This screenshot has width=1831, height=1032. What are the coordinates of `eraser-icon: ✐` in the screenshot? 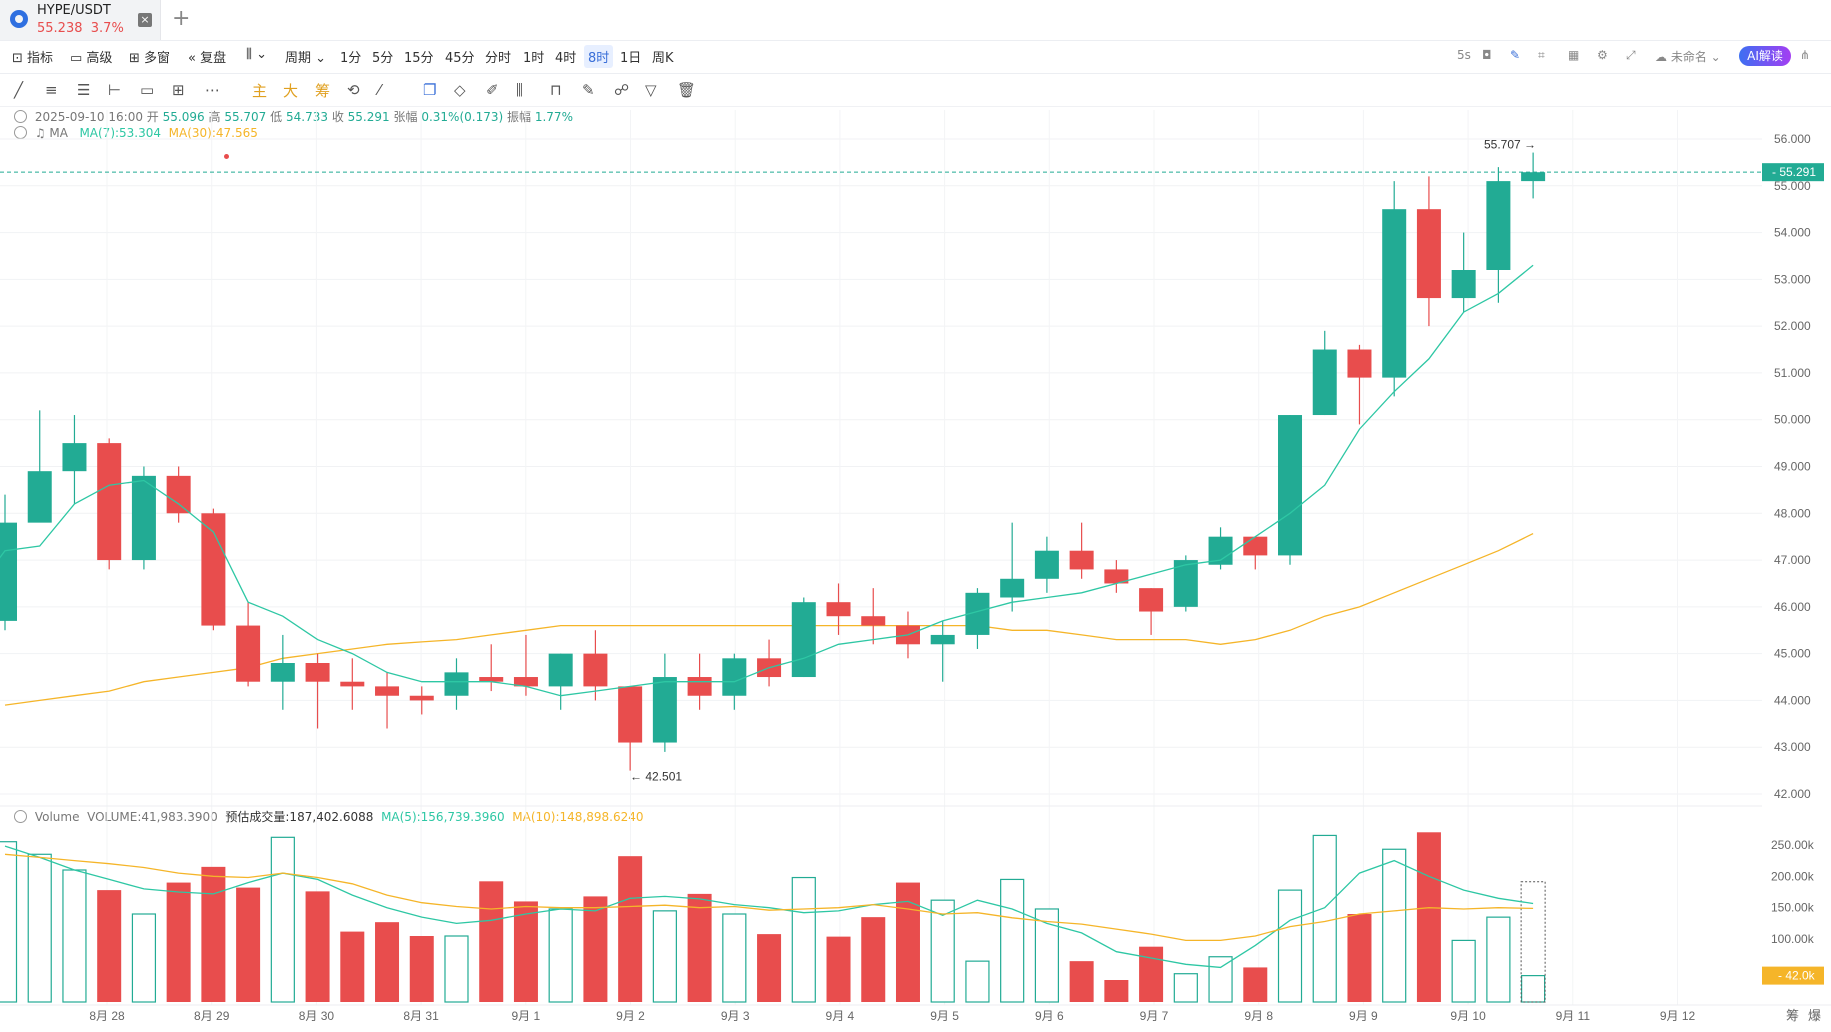 It's located at (492, 90).